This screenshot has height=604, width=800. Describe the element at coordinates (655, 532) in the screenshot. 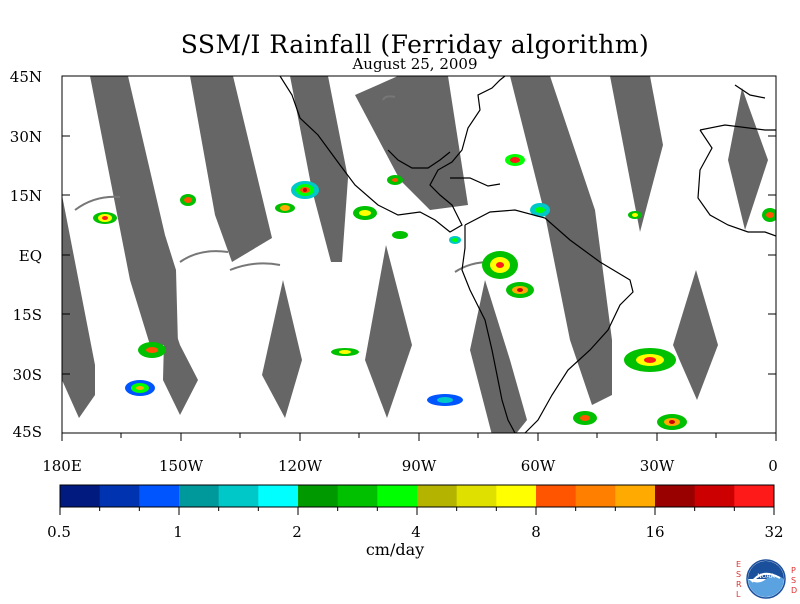

I see `colorbar-label: 16` at that location.